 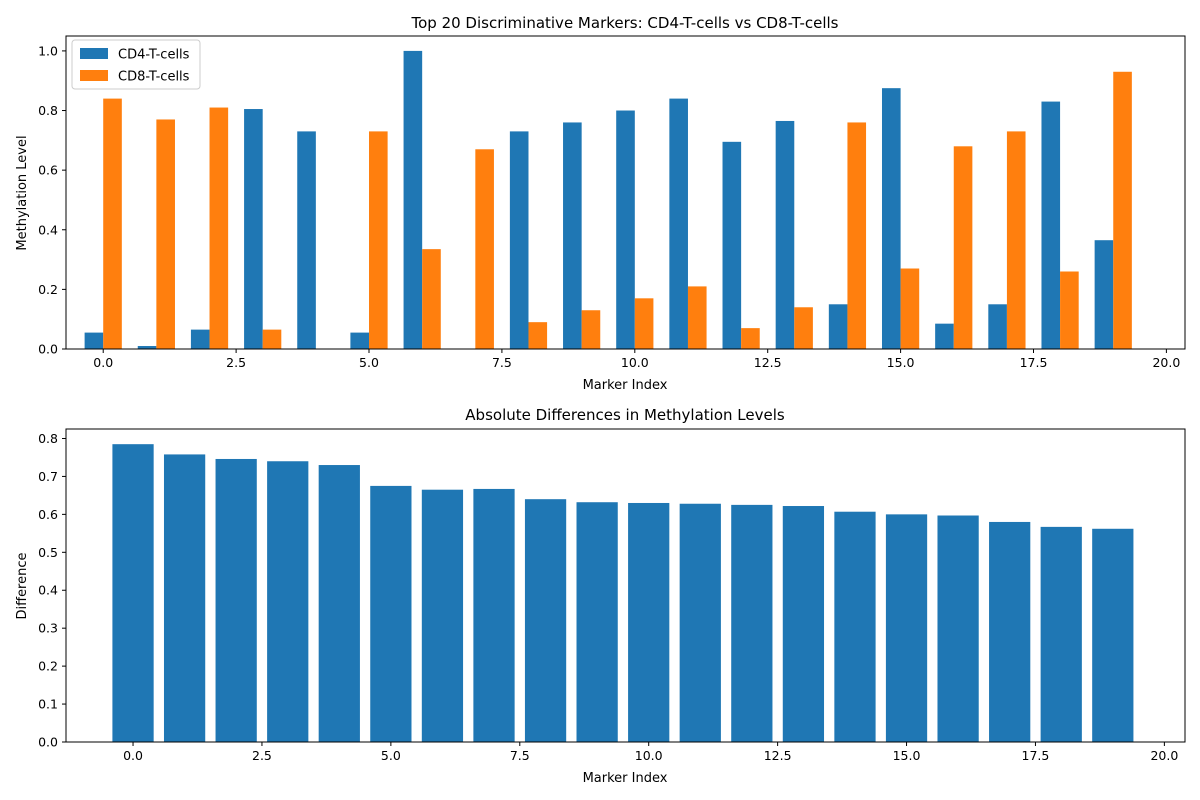 I want to click on y-tick-label: 0.1, so click(x=48, y=704).